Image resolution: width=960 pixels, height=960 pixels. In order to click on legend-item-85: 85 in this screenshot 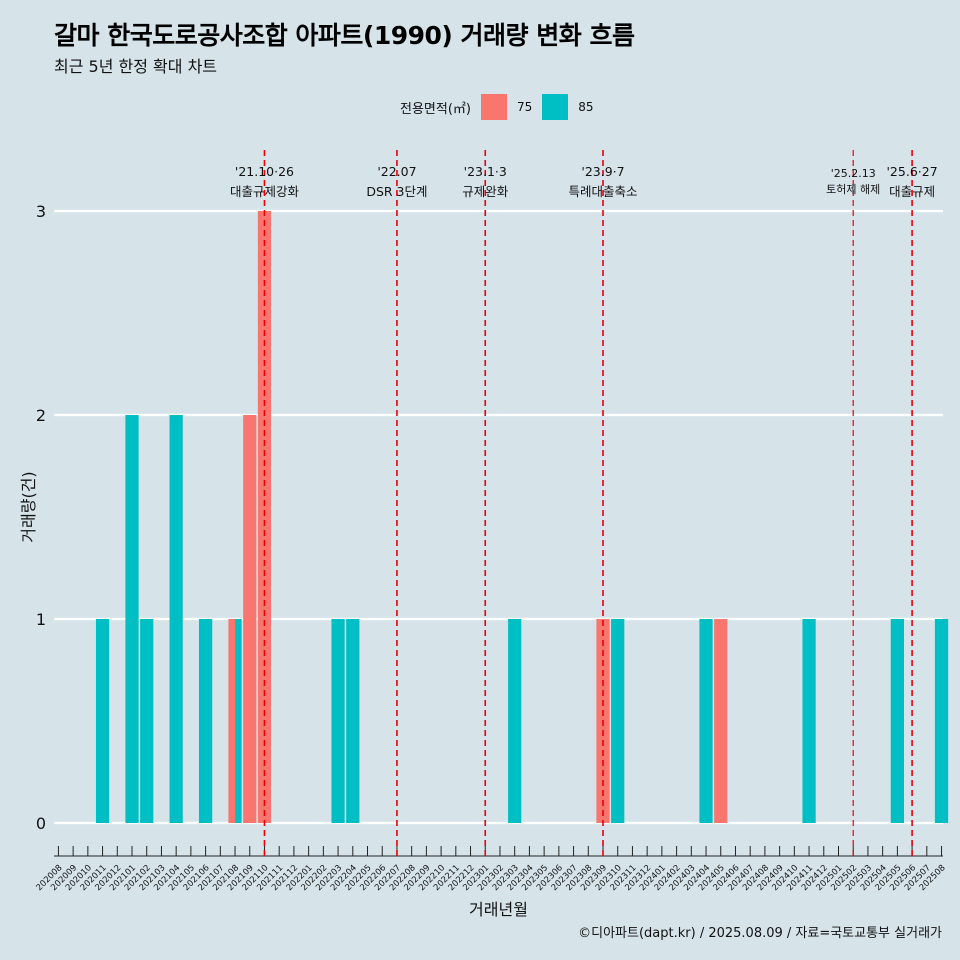, I will do `click(568, 107)`.